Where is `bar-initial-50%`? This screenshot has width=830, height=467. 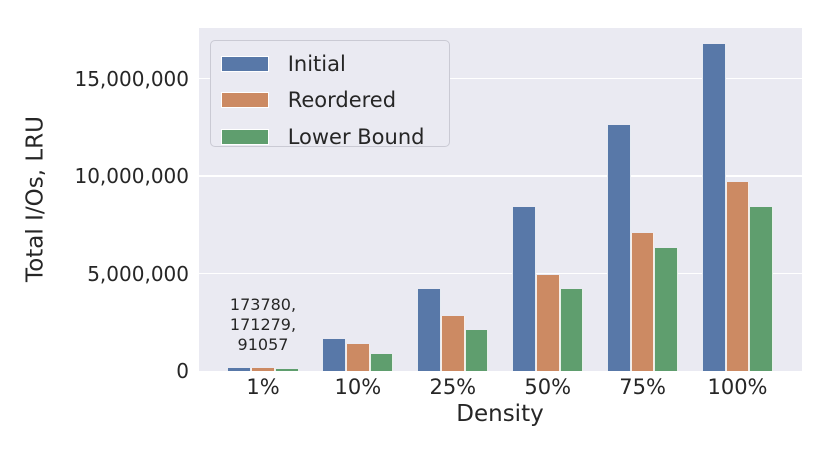
bar-initial-50% is located at coordinates (524, 289).